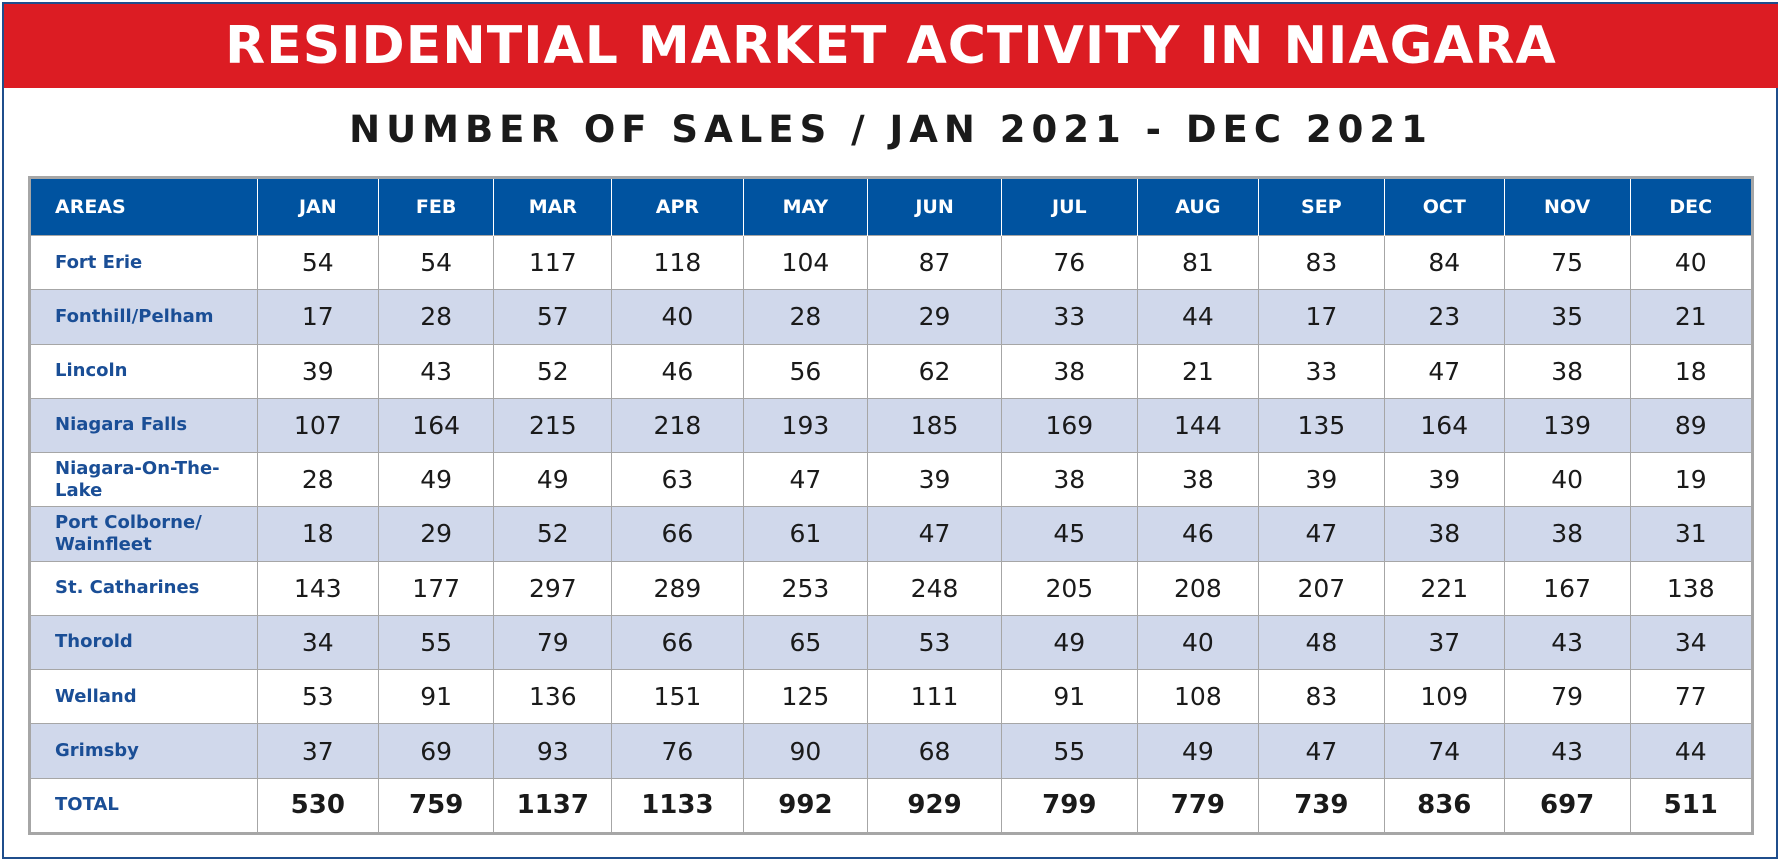  What do you see at coordinates (143, 534) in the screenshot?
I see `area-name: Port Colborne/ Wainfleet` at bounding box center [143, 534].